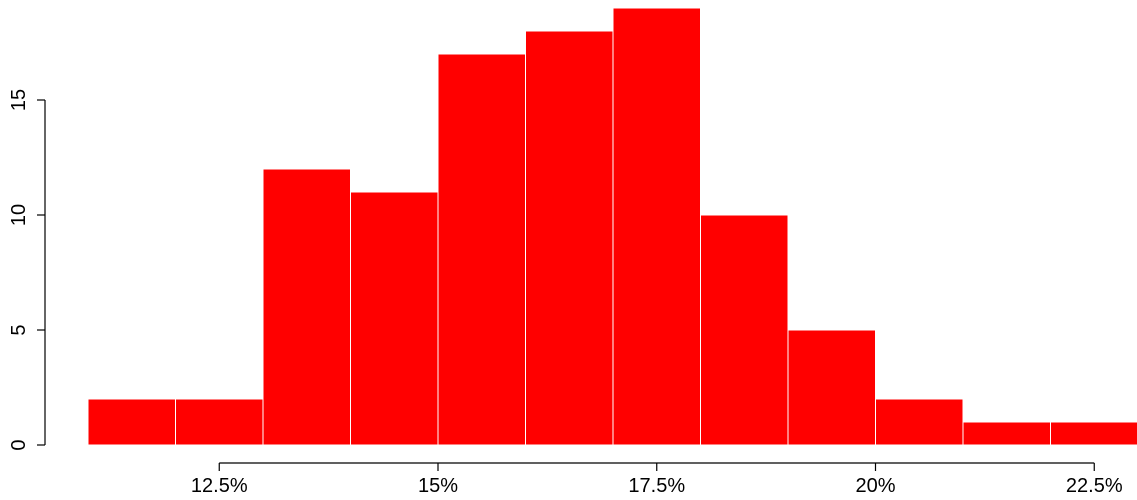  What do you see at coordinates (438, 486) in the screenshot?
I see `x-tick-label: 15%` at bounding box center [438, 486].